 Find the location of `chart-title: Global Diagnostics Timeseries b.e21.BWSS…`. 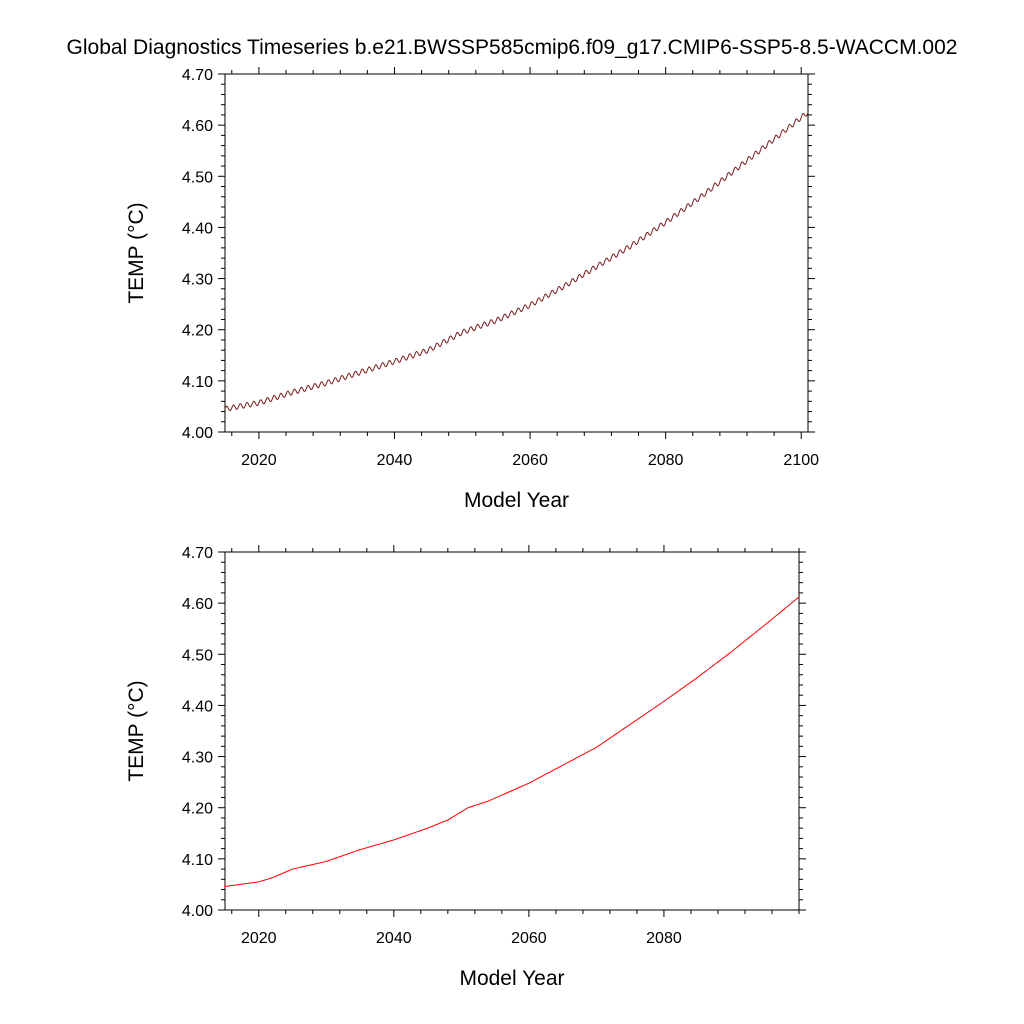

chart-title: Global Diagnostics Timeseries b.e21.BWSS… is located at coordinates (512, 47).